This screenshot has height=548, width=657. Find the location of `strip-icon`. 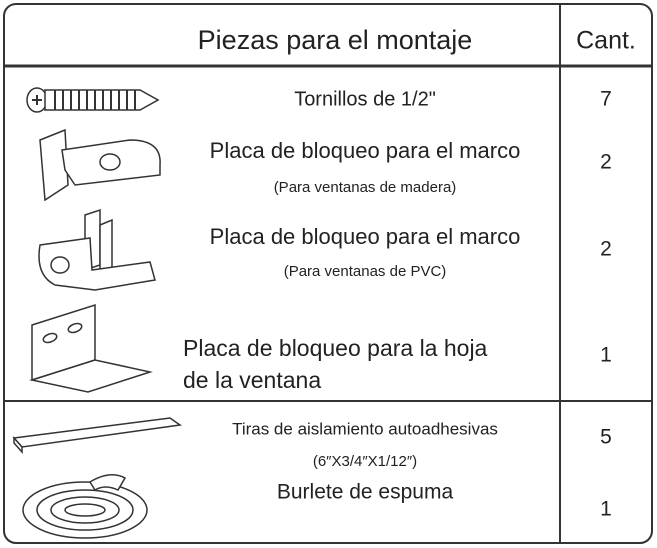

strip-icon is located at coordinates (97, 435).